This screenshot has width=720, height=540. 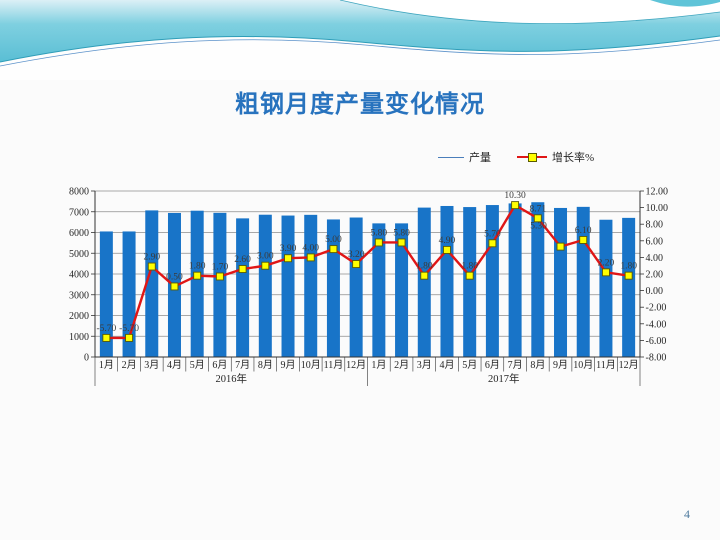 I want to click on legend-item-production: 产量, so click(x=464, y=157).